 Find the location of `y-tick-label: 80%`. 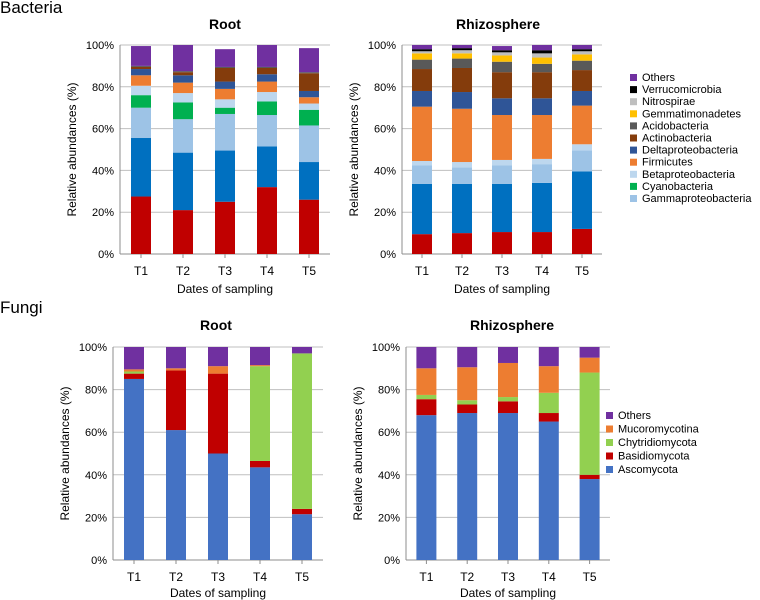

y-tick-label: 80% is located at coordinates (96, 391).